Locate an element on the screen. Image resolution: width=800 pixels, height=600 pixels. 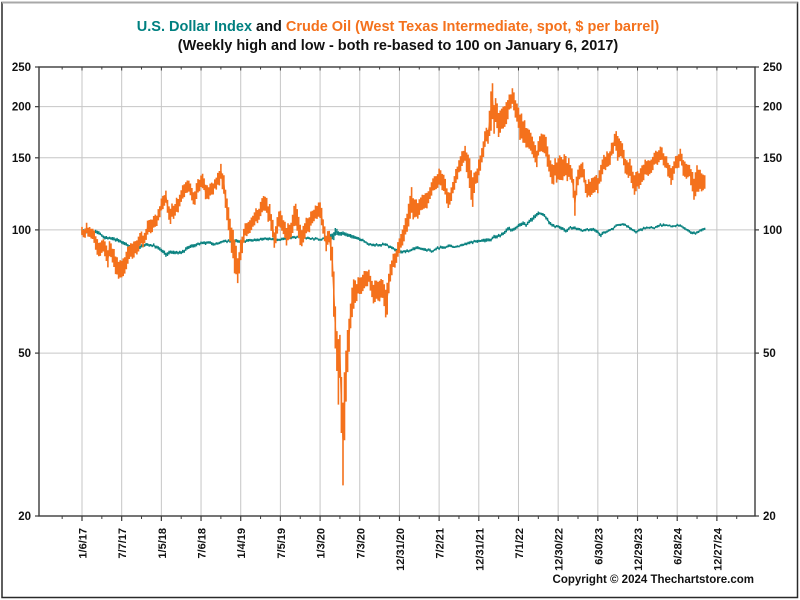
x-axis-label: 7/3/20 is located at coordinates (361, 543).